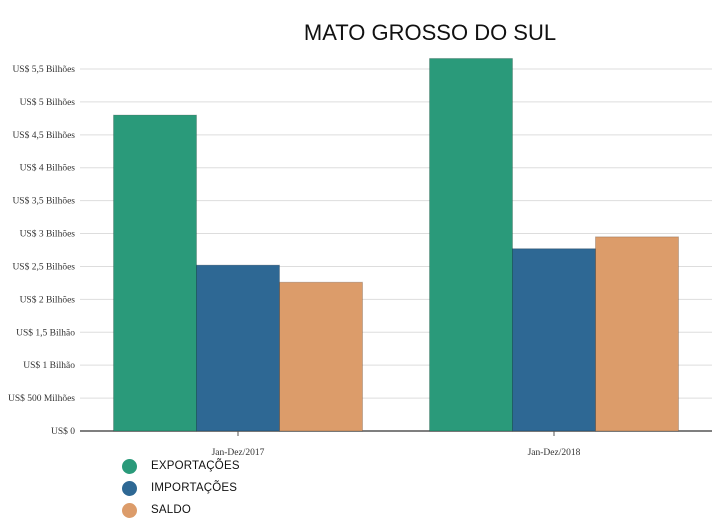 This screenshot has height=522, width=720. Describe the element at coordinates (48, 234) in the screenshot. I see `y-tick-label: US$ 3 Bilhões` at that location.